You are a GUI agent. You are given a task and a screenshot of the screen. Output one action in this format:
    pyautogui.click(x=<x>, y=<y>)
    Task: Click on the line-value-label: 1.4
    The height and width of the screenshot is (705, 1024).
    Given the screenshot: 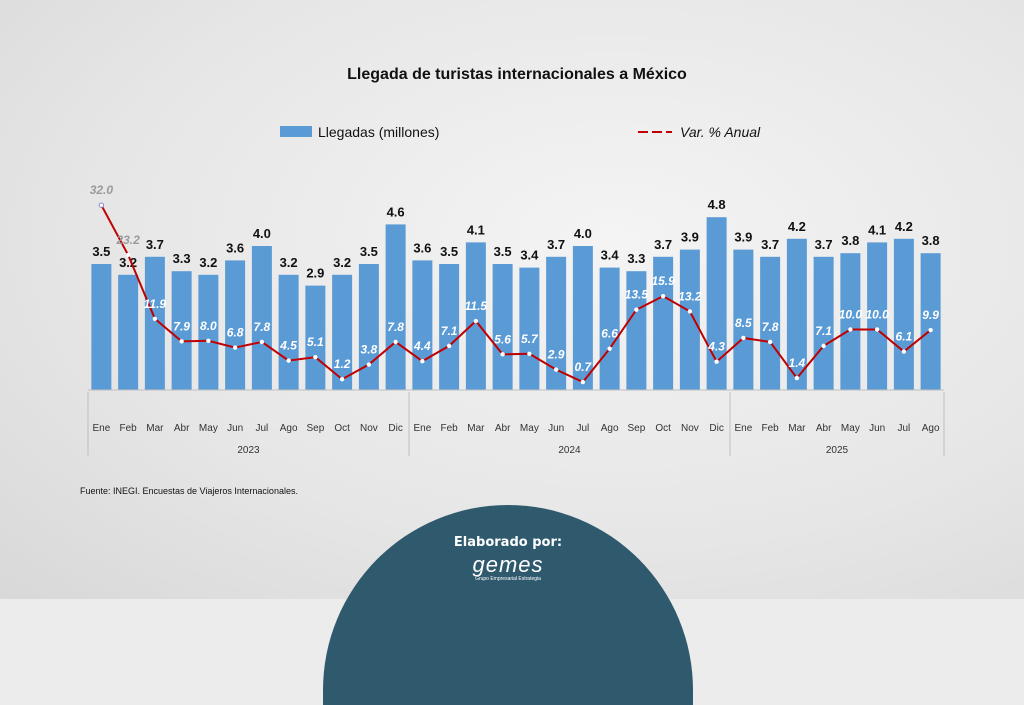 What is the action you would take?
    pyautogui.click(x=797, y=363)
    